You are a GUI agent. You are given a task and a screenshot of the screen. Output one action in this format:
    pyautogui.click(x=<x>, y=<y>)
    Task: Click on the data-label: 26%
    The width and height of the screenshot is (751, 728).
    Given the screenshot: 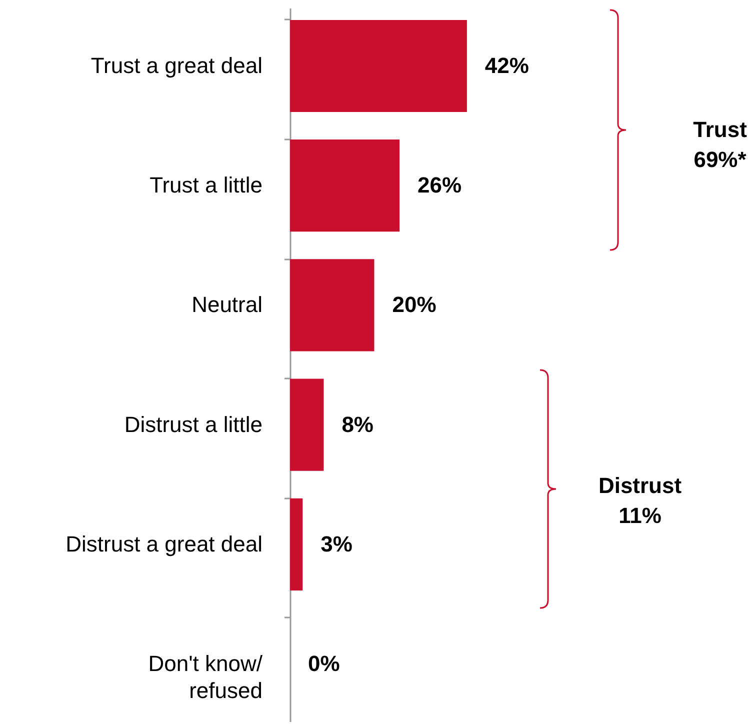 What is the action you would take?
    pyautogui.click(x=440, y=185)
    